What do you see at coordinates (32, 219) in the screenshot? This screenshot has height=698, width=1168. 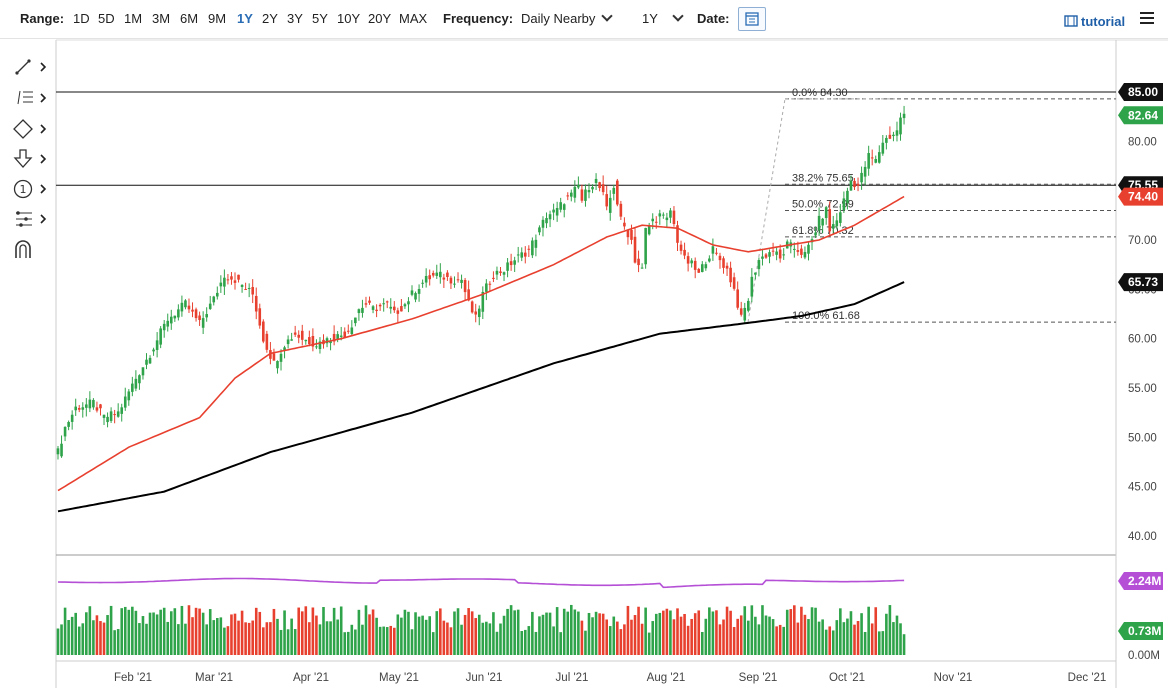 I see `pattern-tool-button` at bounding box center [32, 219].